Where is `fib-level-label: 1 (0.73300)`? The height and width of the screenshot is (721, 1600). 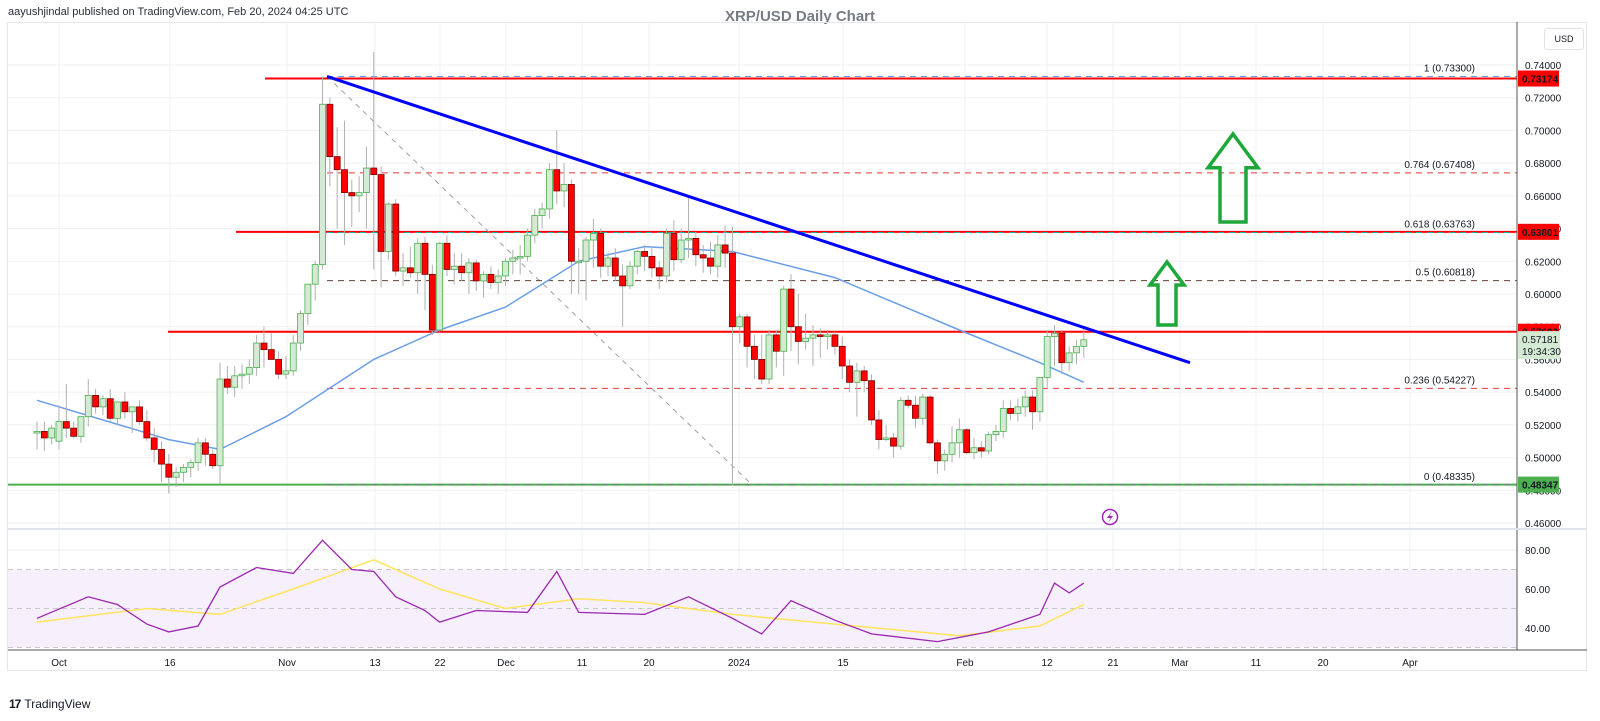 fib-level-label: 1 (0.73300) is located at coordinates (1449, 68).